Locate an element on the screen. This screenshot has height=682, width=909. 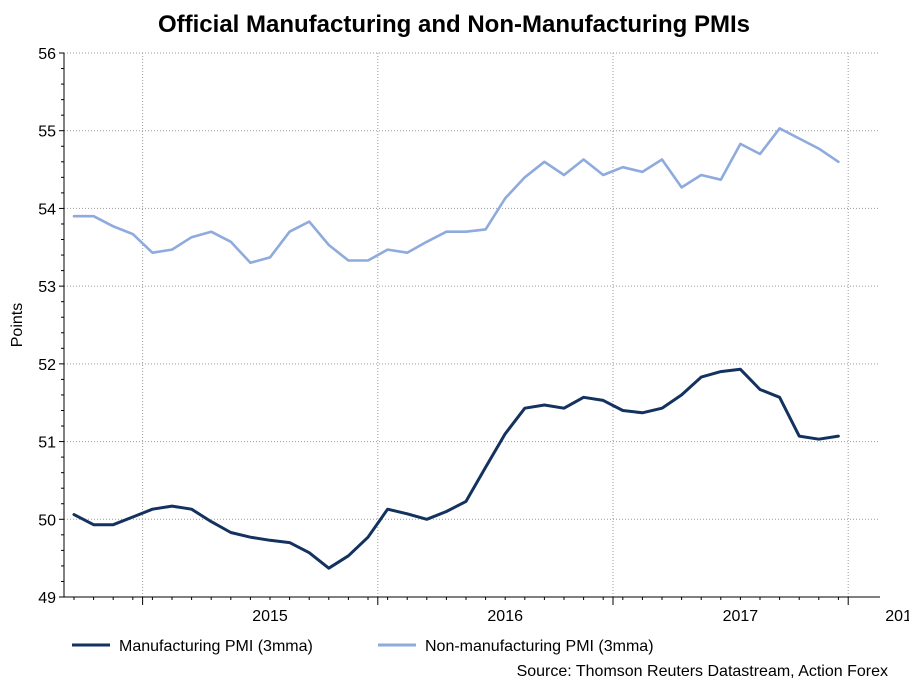
x-axis-ticks: 2015 2016 2017 2018 is located at coordinates (491, 611).